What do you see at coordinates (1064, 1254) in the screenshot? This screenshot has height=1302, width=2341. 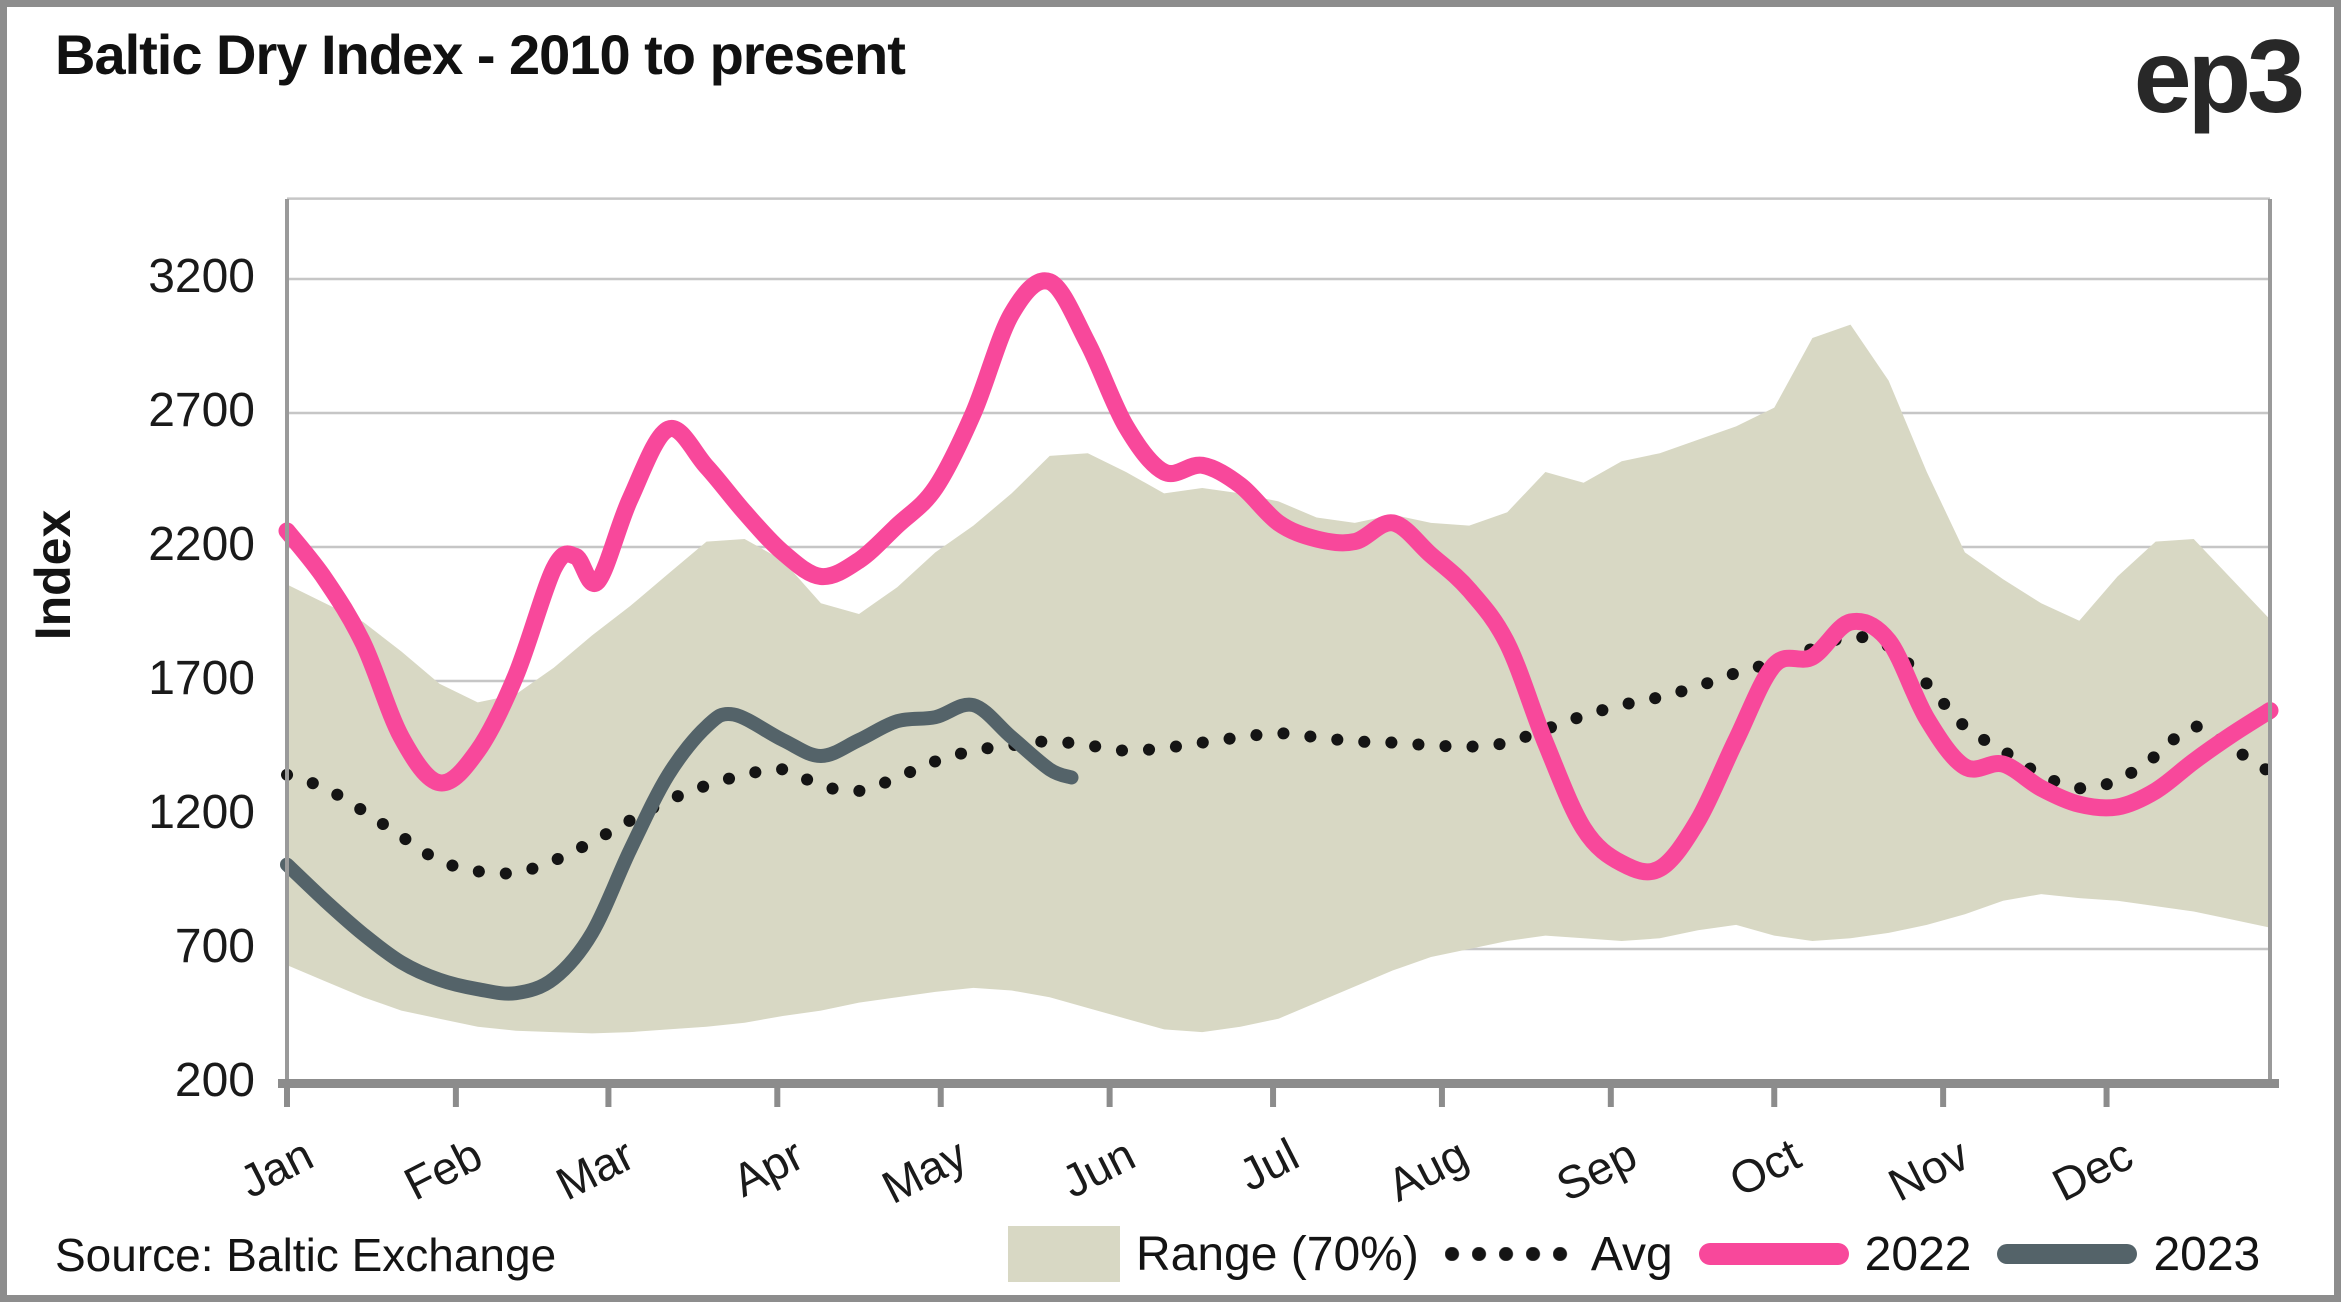 I see `range-band-swatch-icon` at bounding box center [1064, 1254].